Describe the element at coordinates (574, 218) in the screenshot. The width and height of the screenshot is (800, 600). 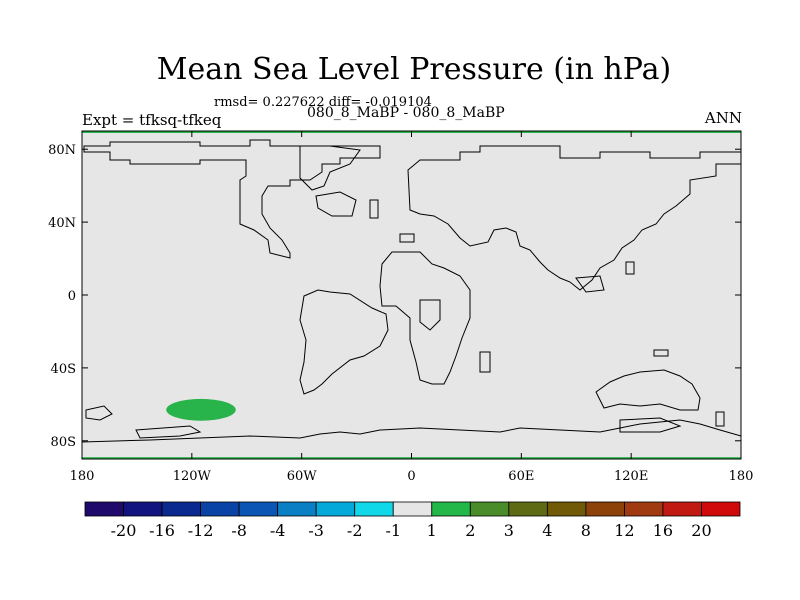
I see `coastline-eurasia` at that location.